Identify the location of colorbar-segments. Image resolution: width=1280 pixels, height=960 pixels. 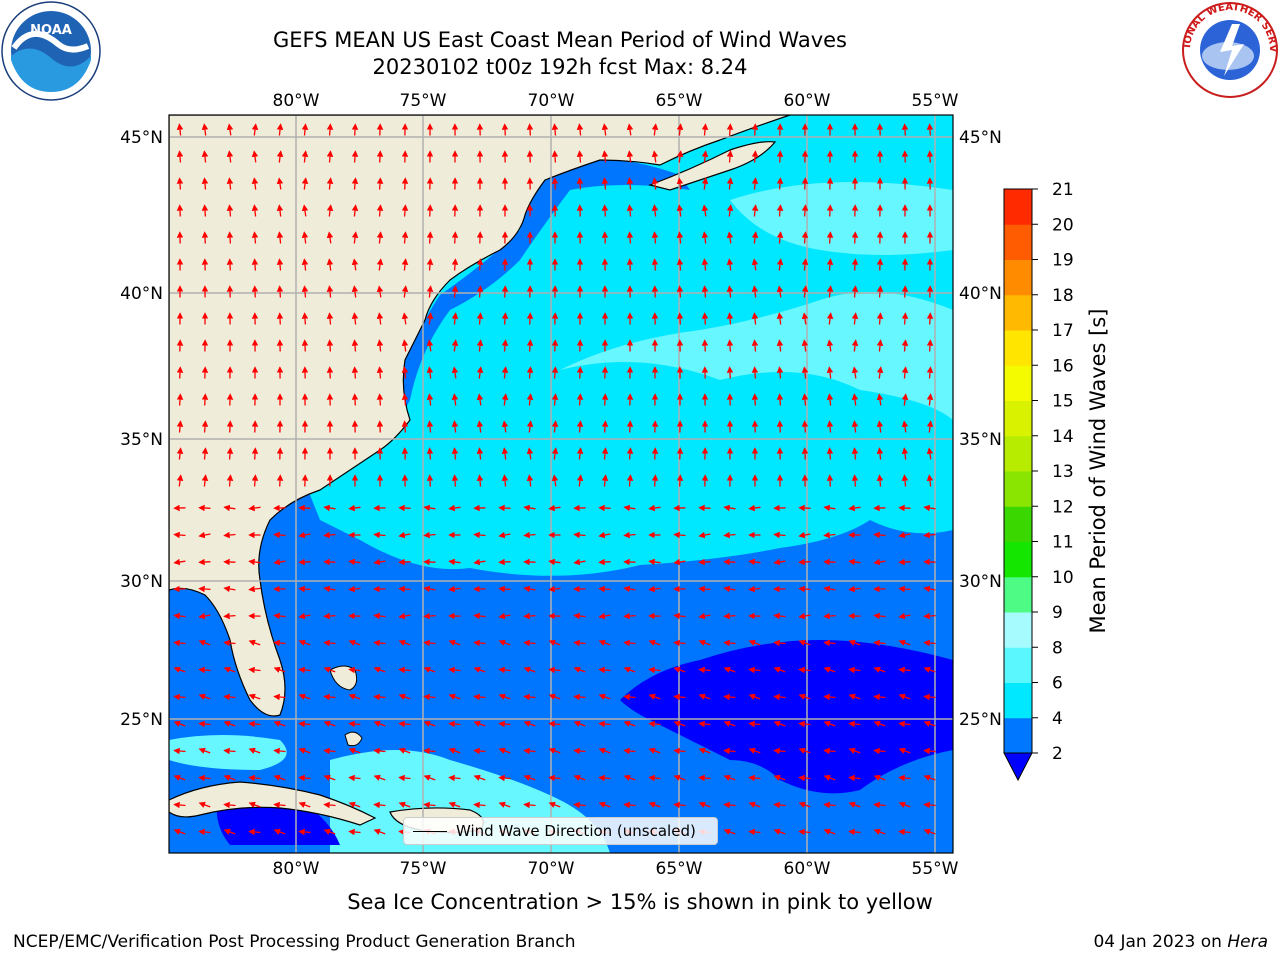
(1018, 471).